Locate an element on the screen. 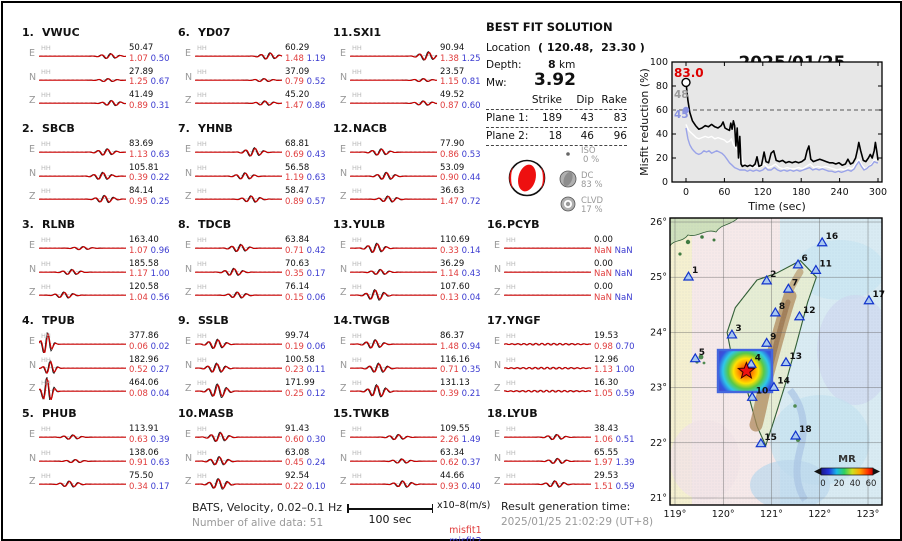 This screenshot has width=902, height=541. lon-tick-label: 119° is located at coordinates (675, 514).